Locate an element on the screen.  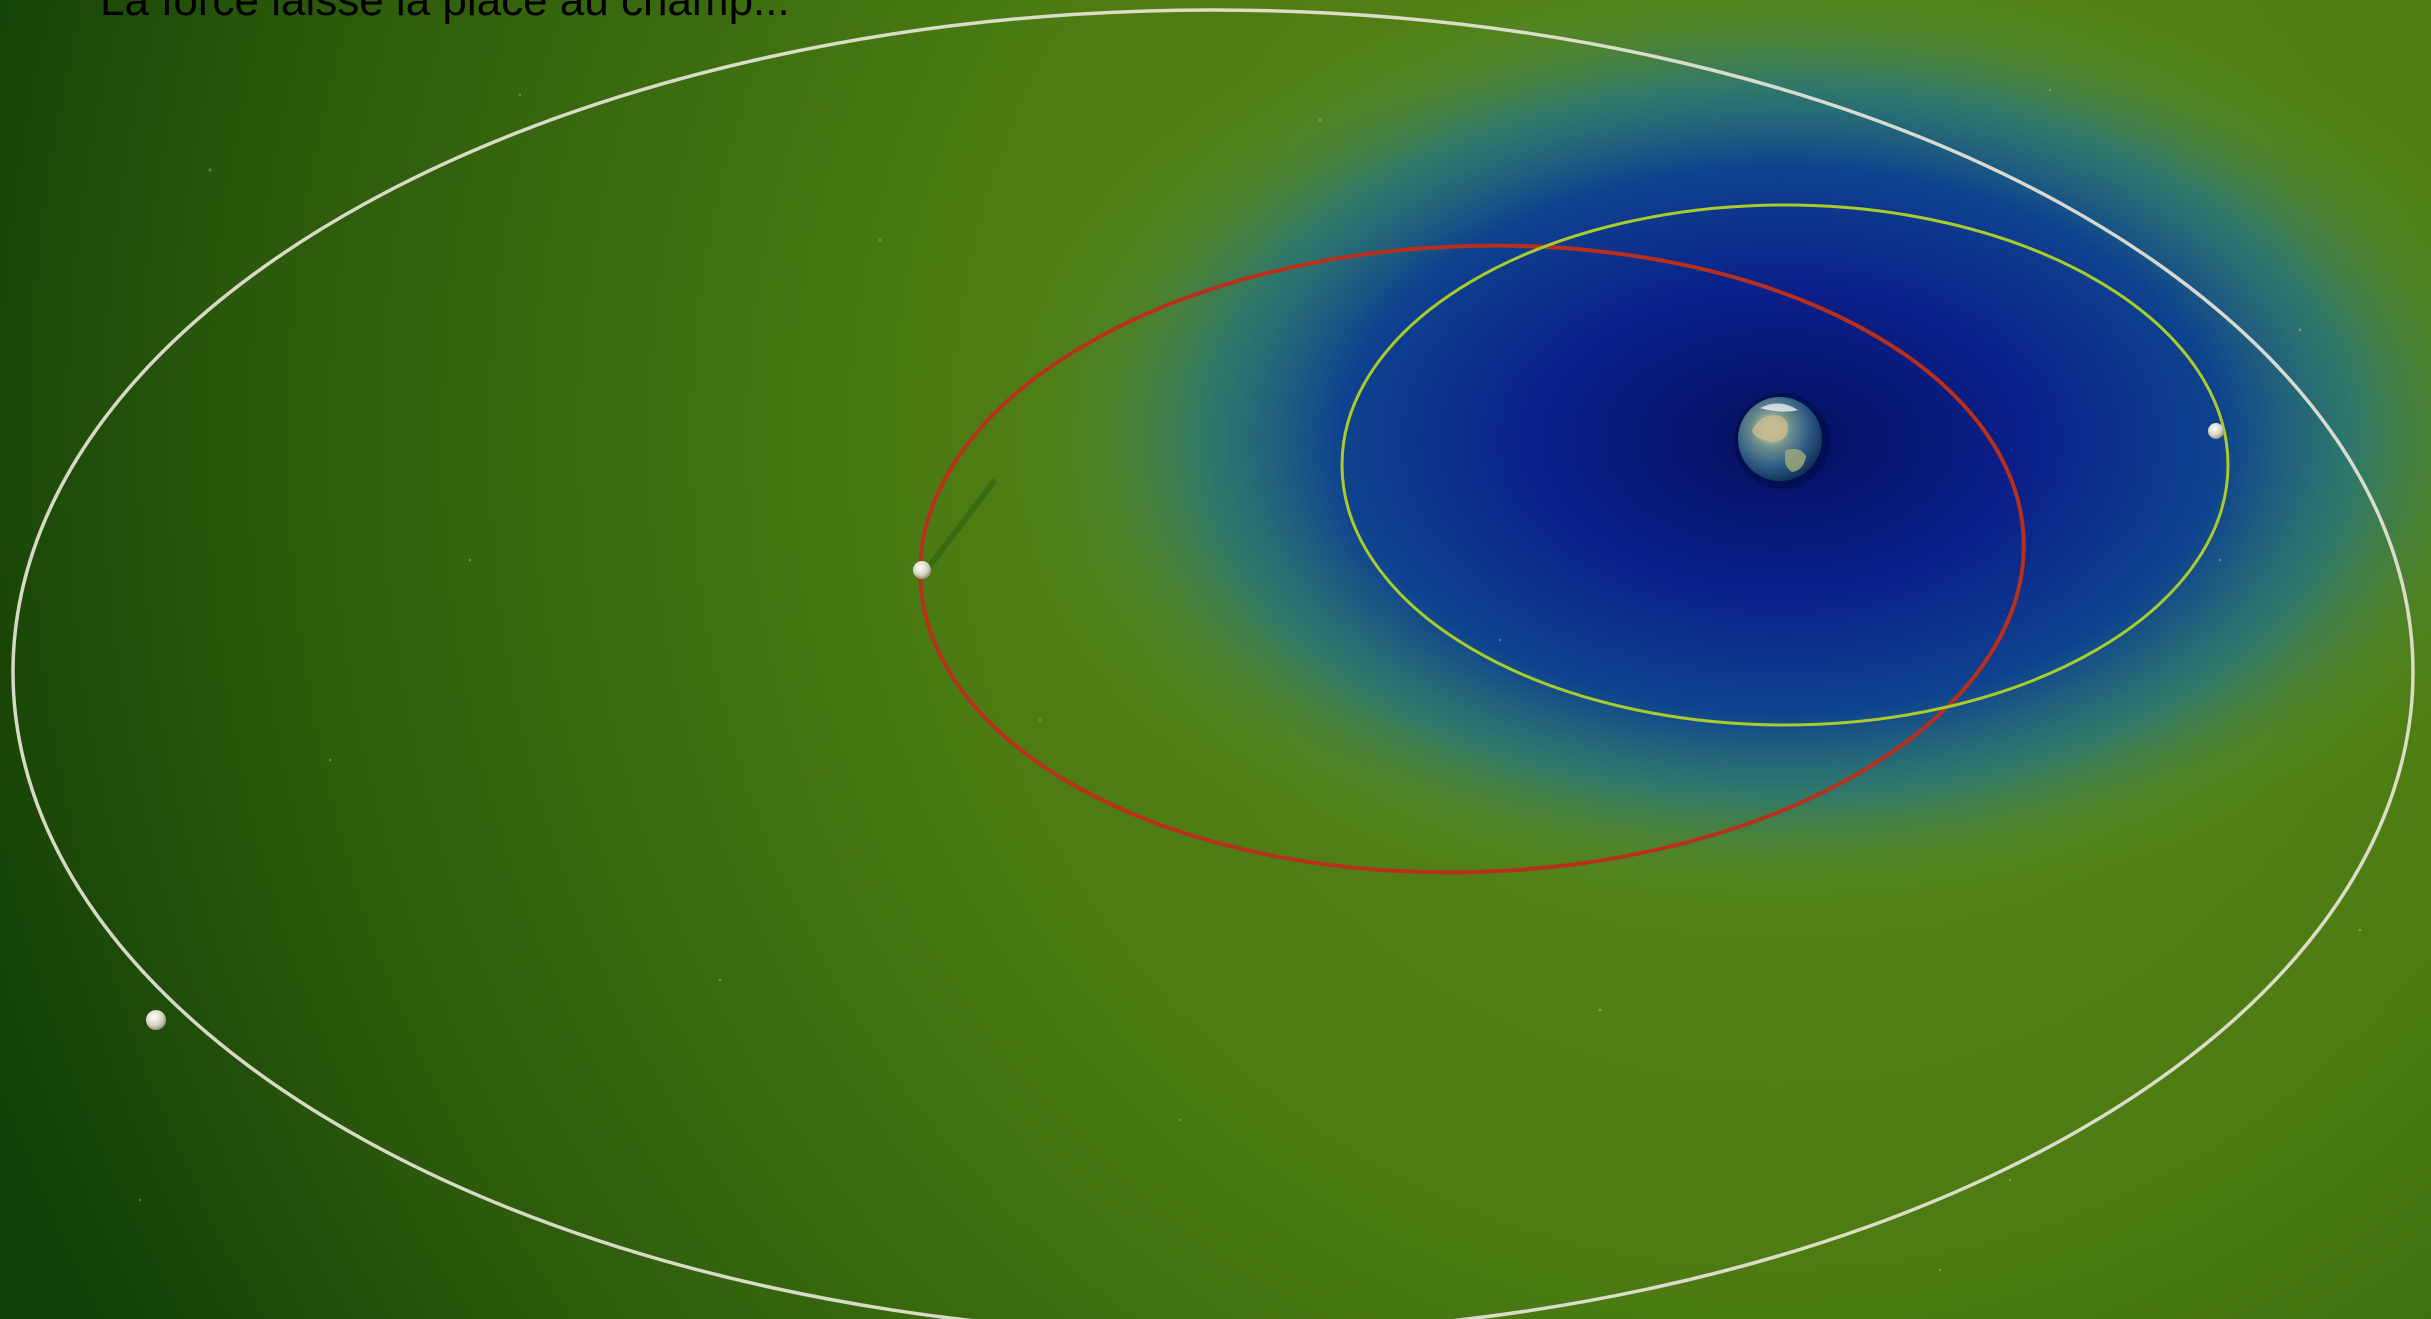
orbit-green is located at coordinates (1785, 465).